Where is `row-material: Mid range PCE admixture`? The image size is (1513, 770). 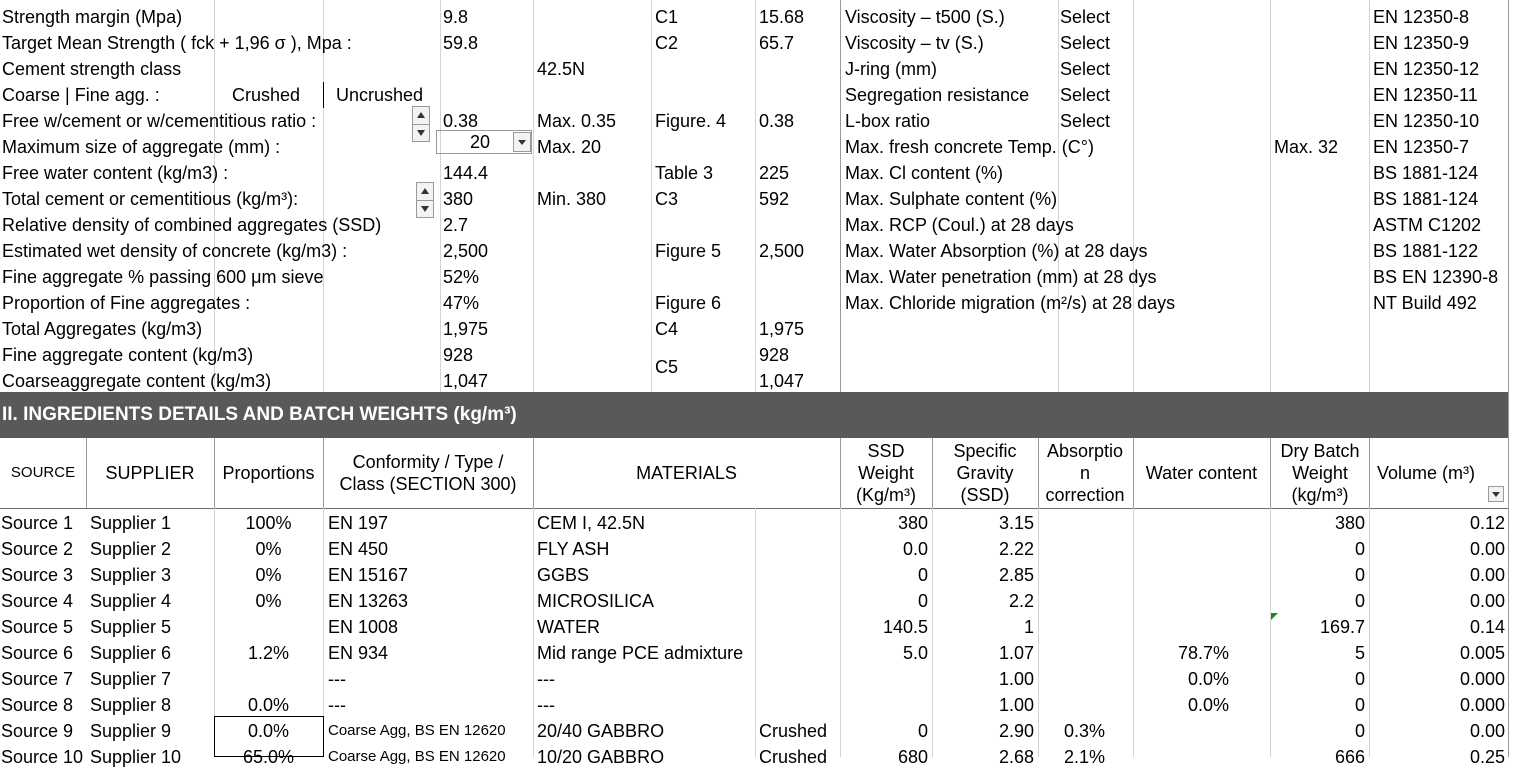 row-material: Mid range PCE admixture is located at coordinates (640, 653).